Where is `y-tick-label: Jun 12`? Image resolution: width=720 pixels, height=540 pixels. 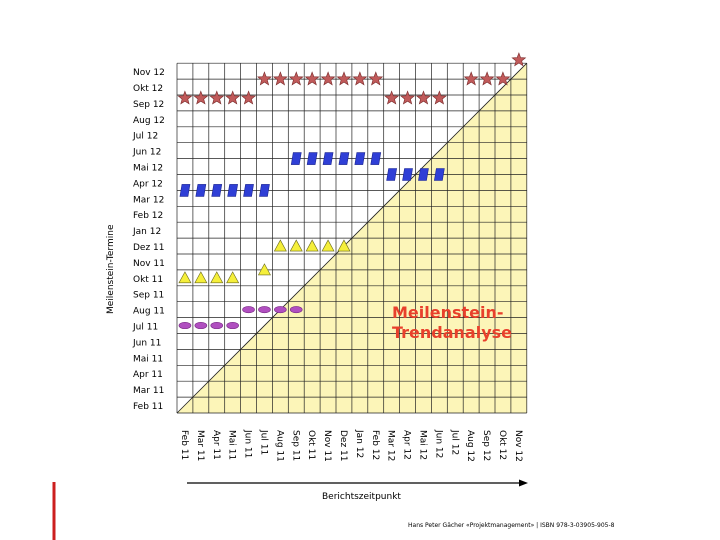
y-tick-label: Jun 12 is located at coordinates (146, 153).